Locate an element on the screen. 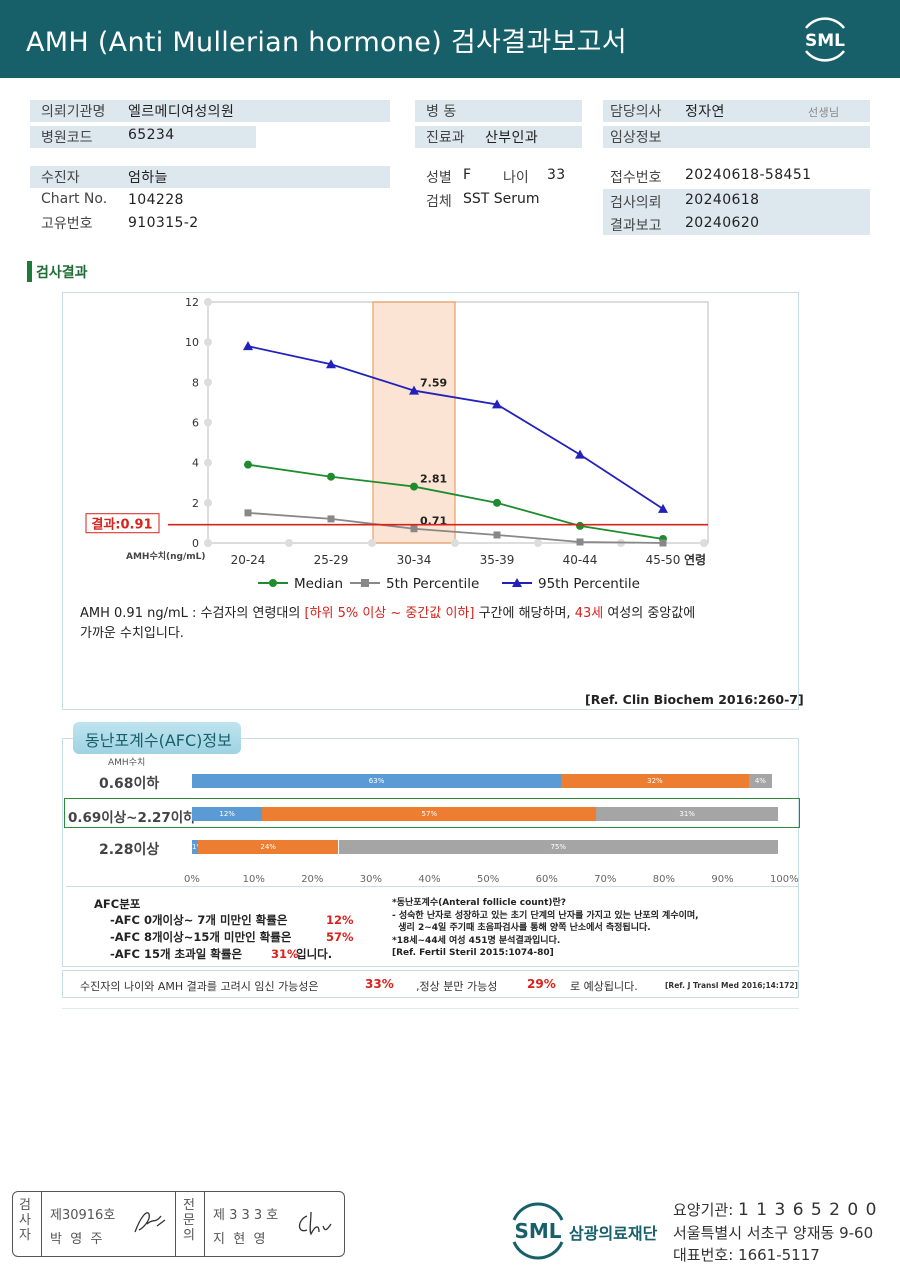 The width and height of the screenshot is (900, 1271). series-line-circle is located at coordinates (455, 501).